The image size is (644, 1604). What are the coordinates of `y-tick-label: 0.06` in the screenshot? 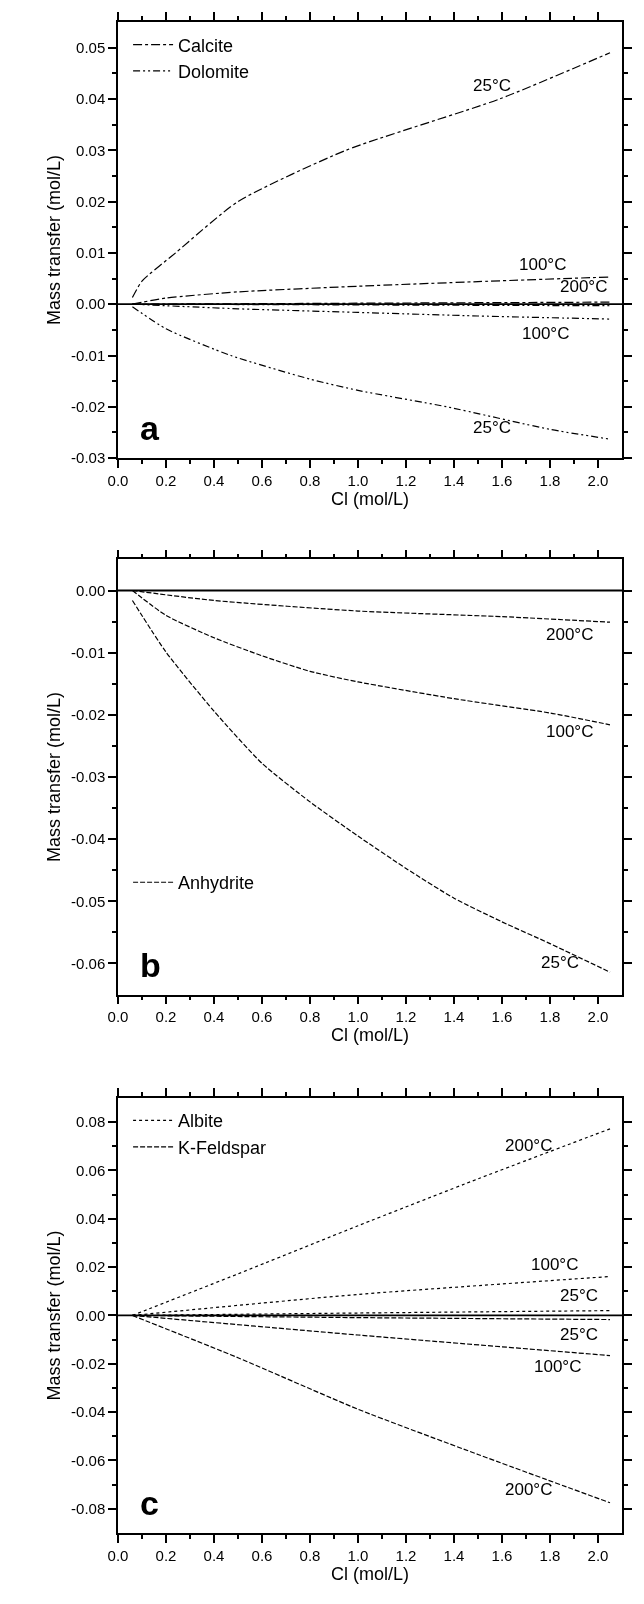 It's located at (91, 1170).